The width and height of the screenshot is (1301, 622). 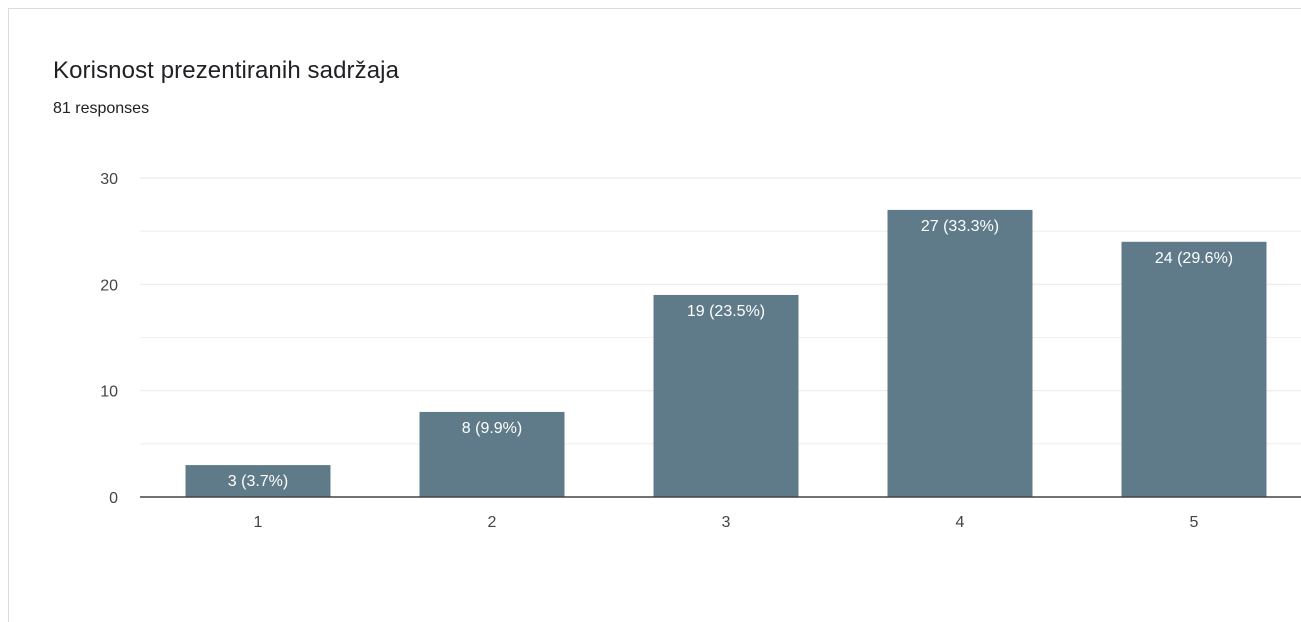 What do you see at coordinates (258, 522) in the screenshot?
I see `x-tick-label: 1` at bounding box center [258, 522].